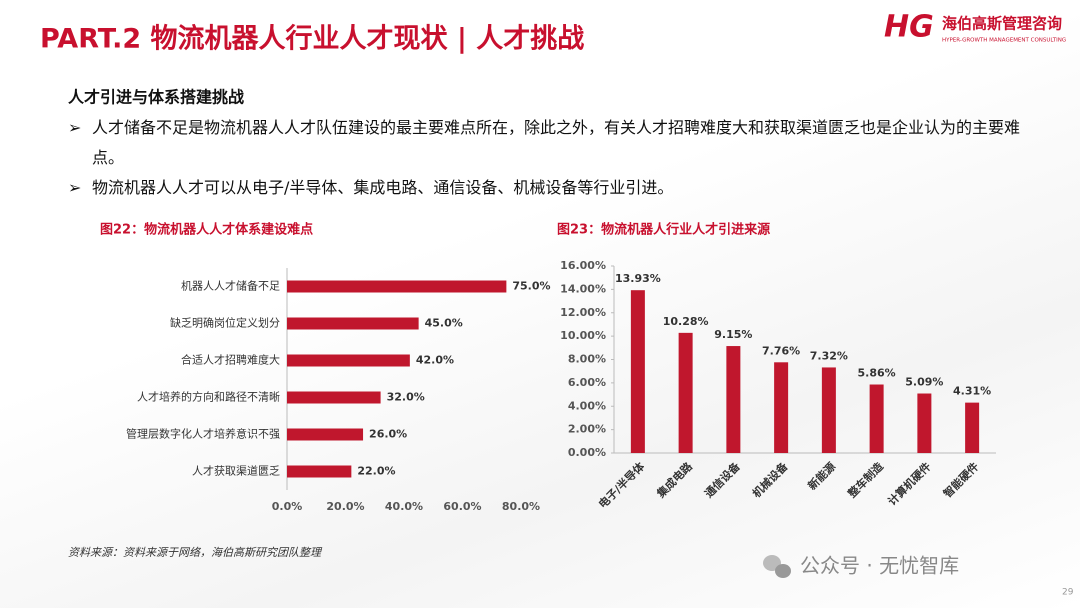 Image resolution: width=1080 pixels, height=608 pixels. Describe the element at coordinates (723, 480) in the screenshot. I see `category-label: 通信设备` at that location.